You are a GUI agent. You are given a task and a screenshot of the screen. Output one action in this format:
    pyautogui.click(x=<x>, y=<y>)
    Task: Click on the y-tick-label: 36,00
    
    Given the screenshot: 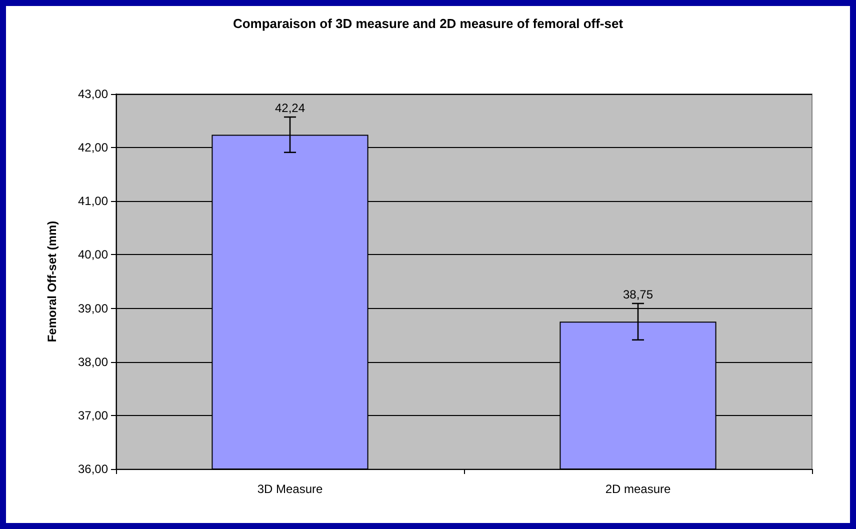 What is the action you would take?
    pyautogui.click(x=93, y=469)
    